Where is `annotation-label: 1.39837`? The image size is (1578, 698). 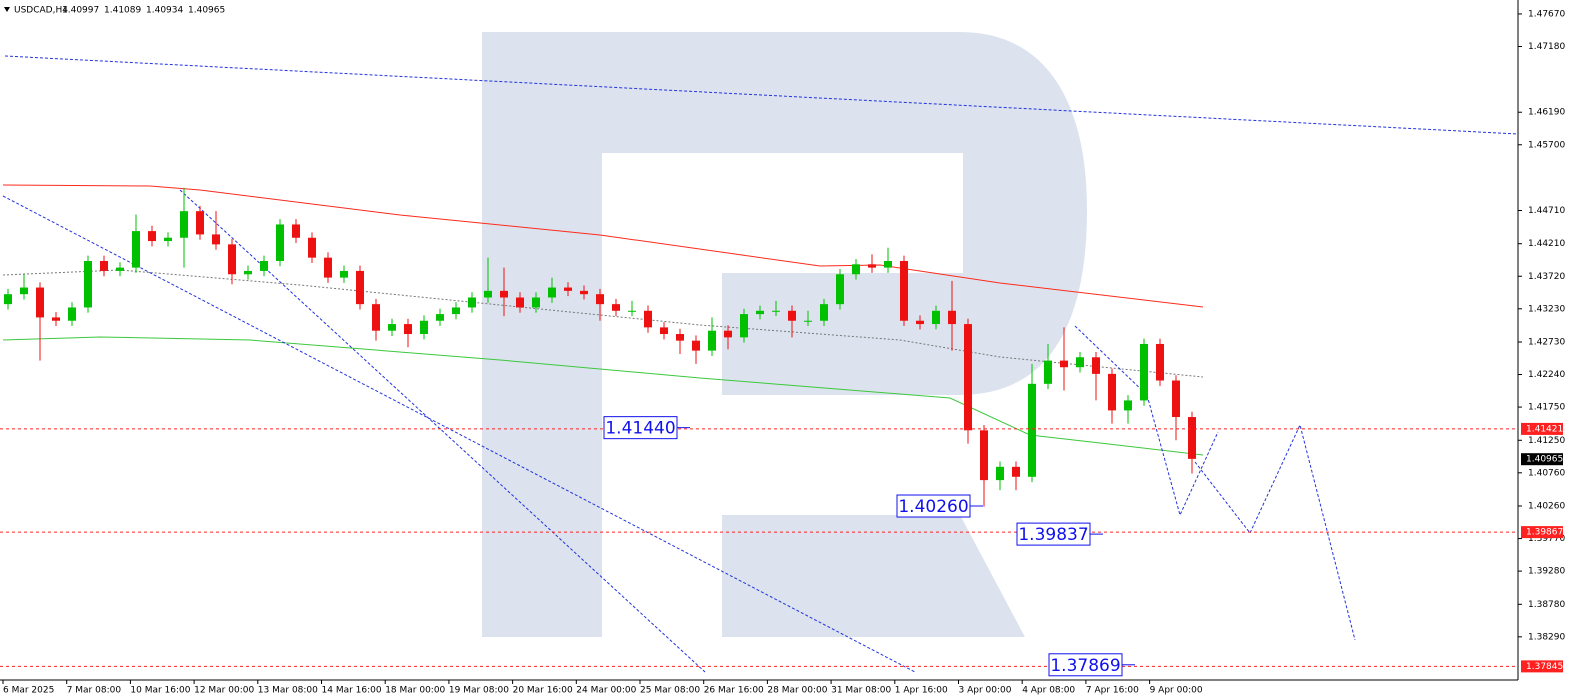
annotation-label: 1.39837 is located at coordinates (1053, 535).